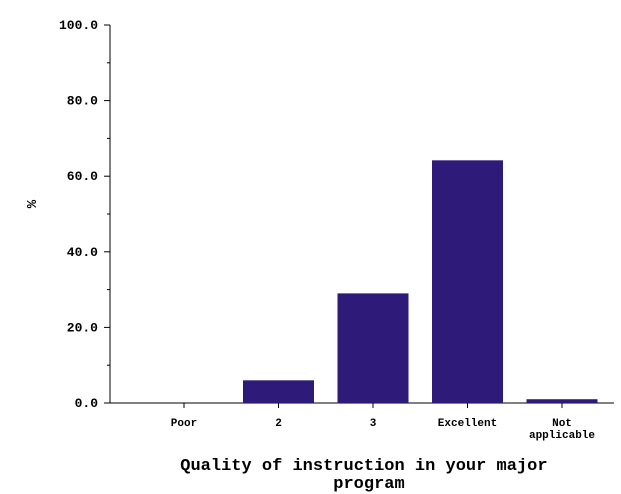 The width and height of the screenshot is (621, 494). I want to click on y-tick-label: 80.0, so click(82, 101).